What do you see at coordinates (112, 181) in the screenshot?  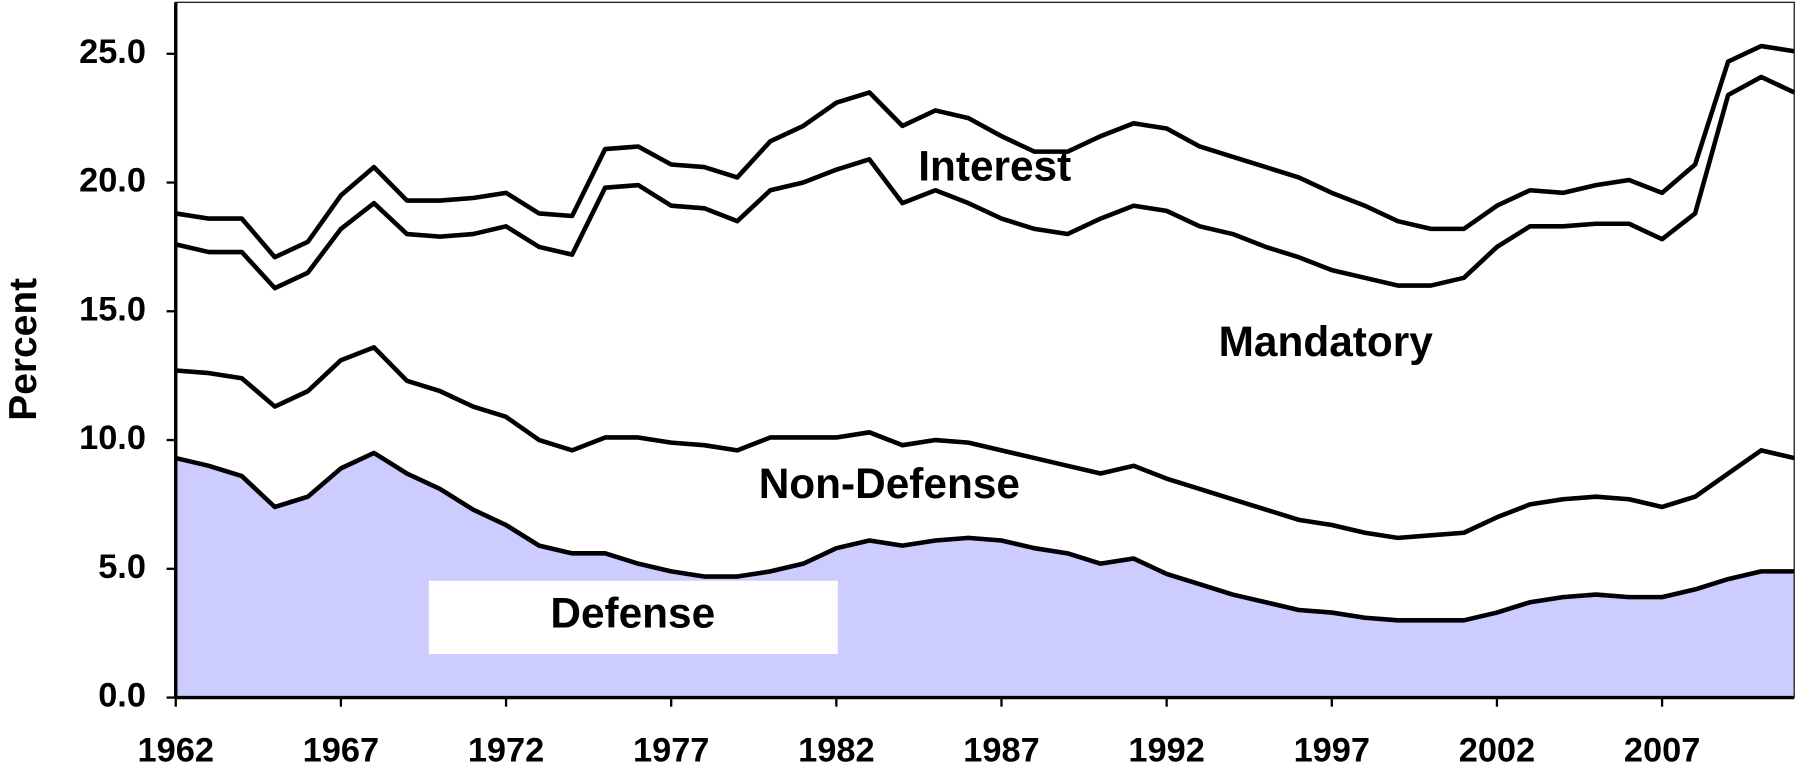 I see `y-tick-label: 20.0` at bounding box center [112, 181].